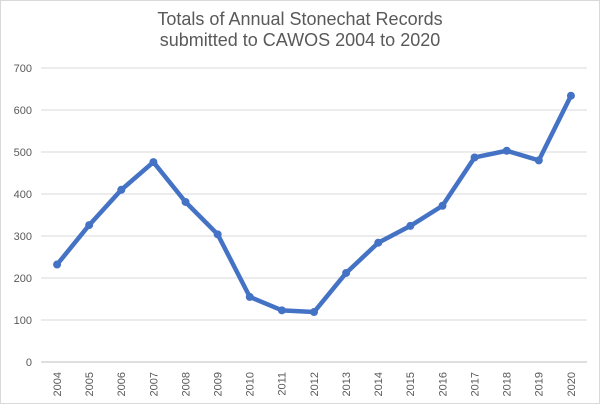 This screenshot has width=600, height=404. Describe the element at coordinates (23, 321) in the screenshot. I see `y-tick-label: 100` at that location.